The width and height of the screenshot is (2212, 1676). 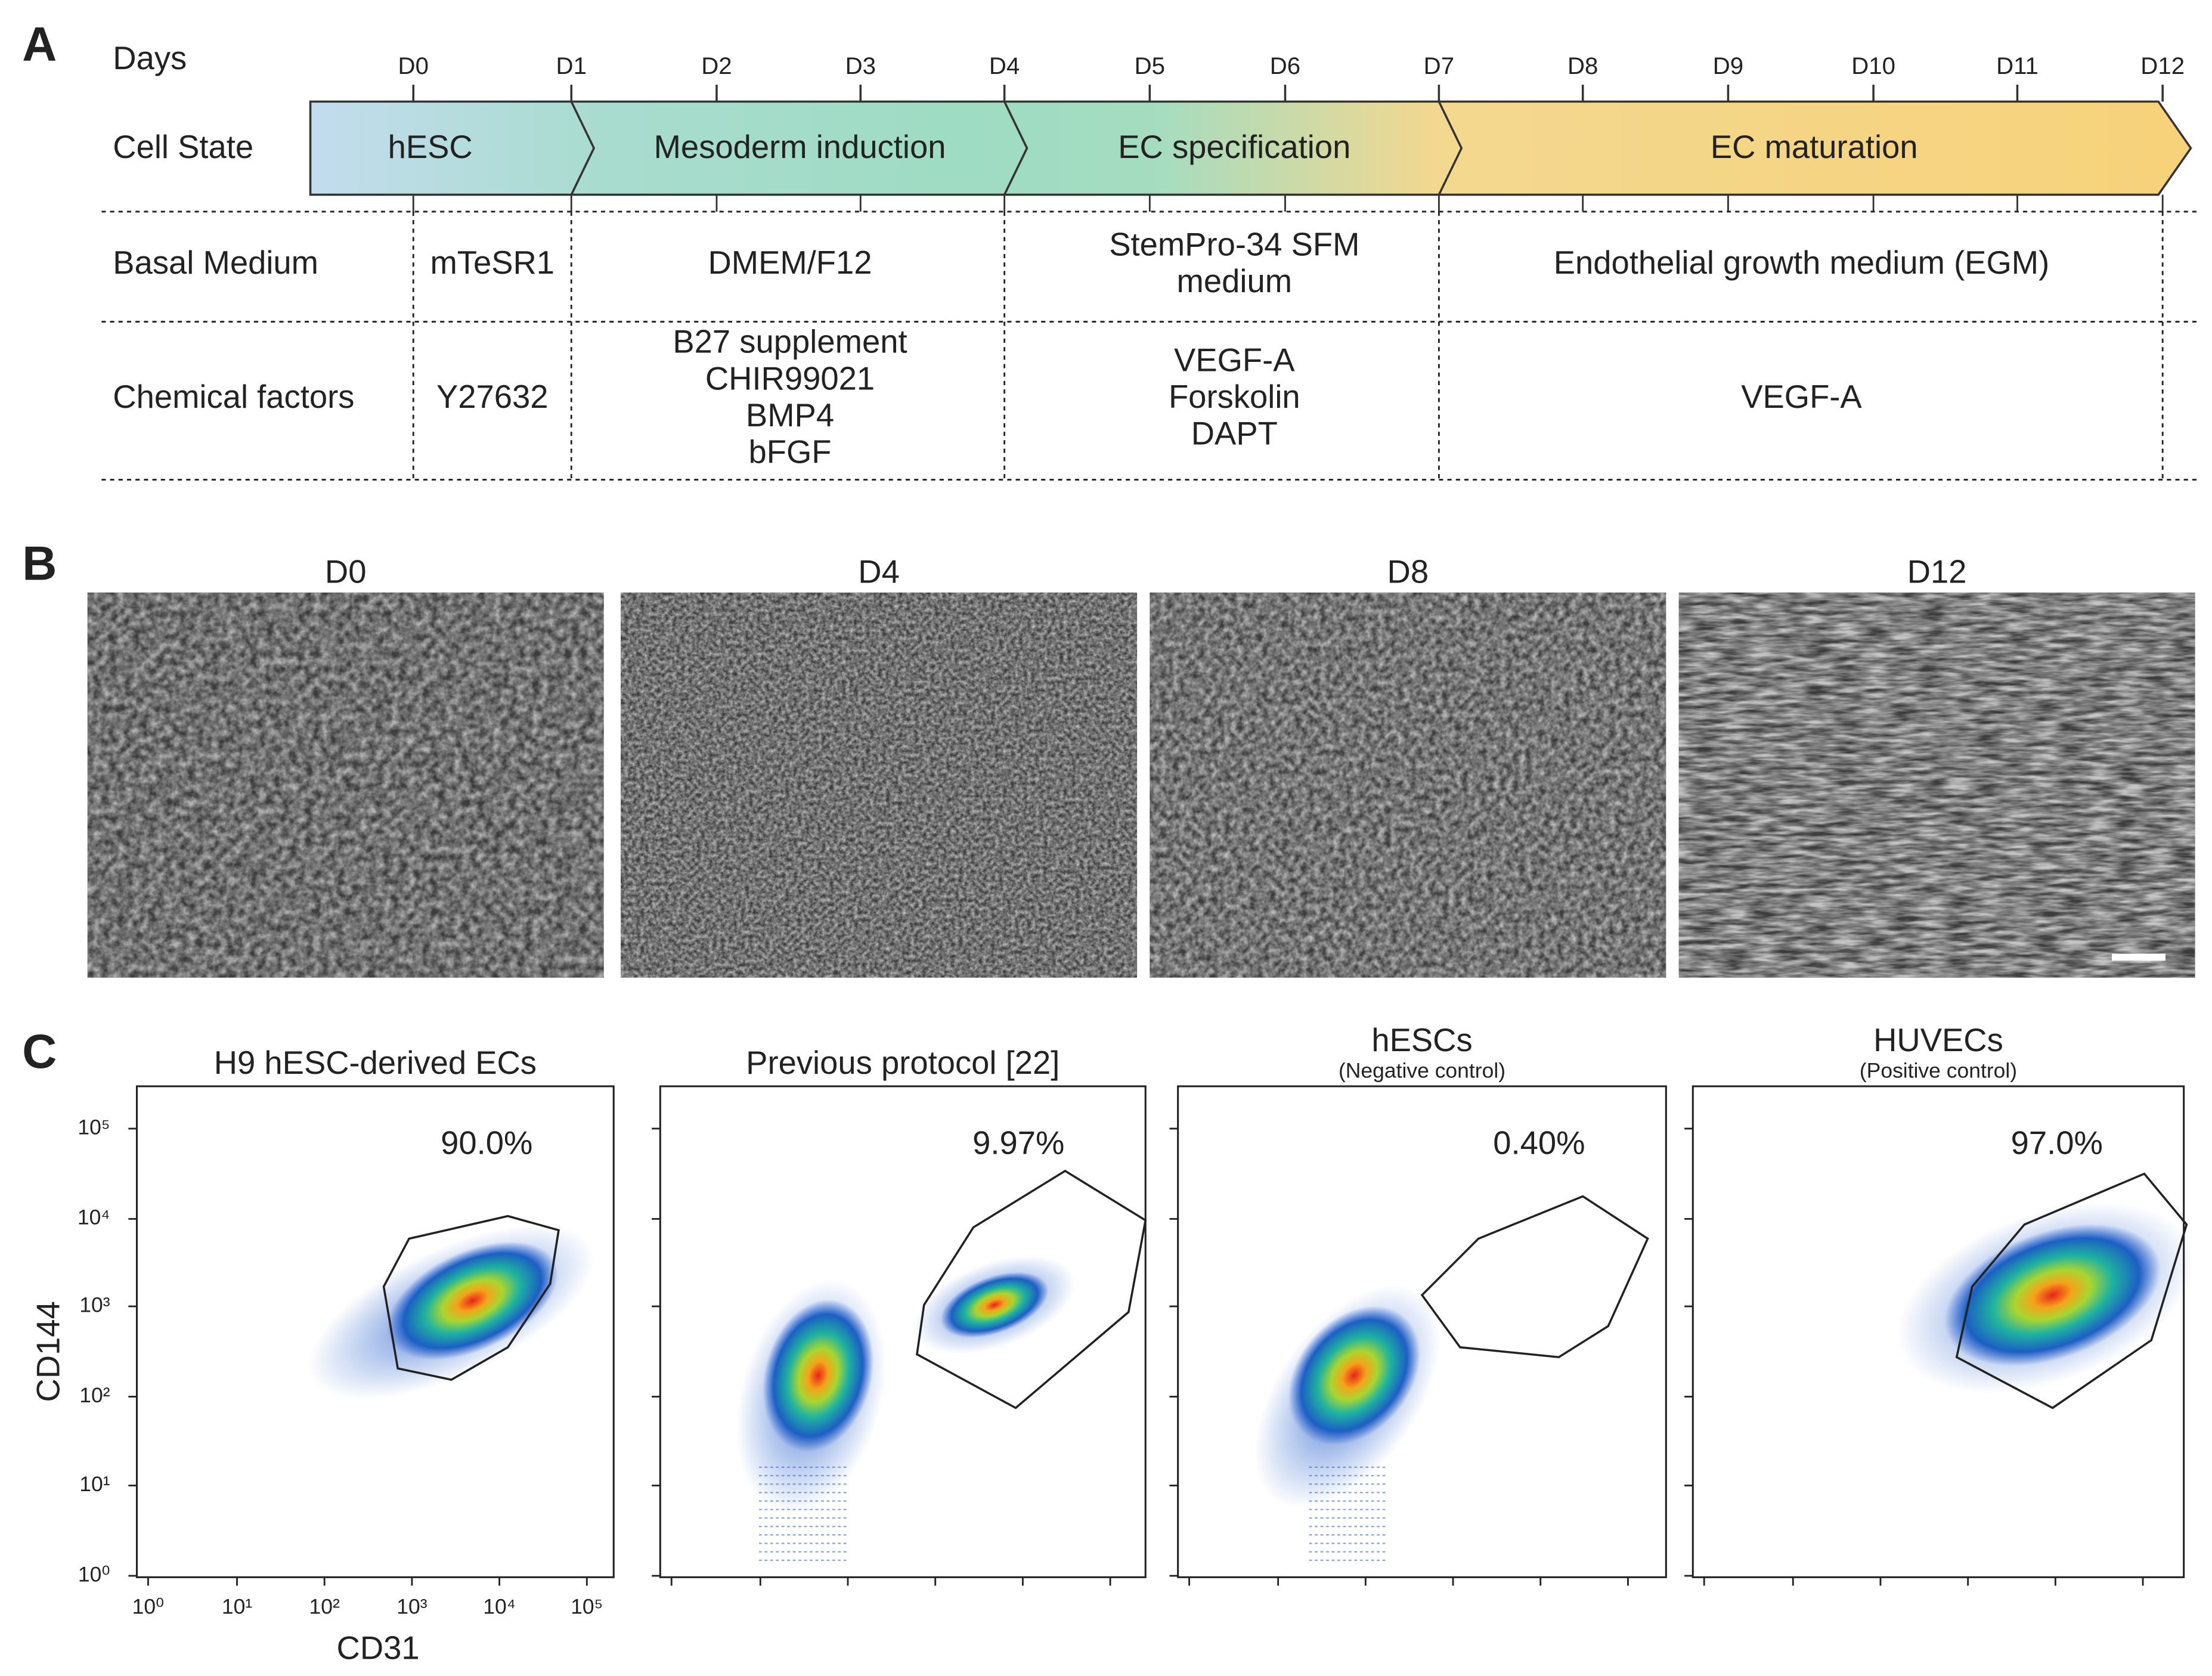 I want to click on axis-label: CD144, so click(x=48, y=1352).